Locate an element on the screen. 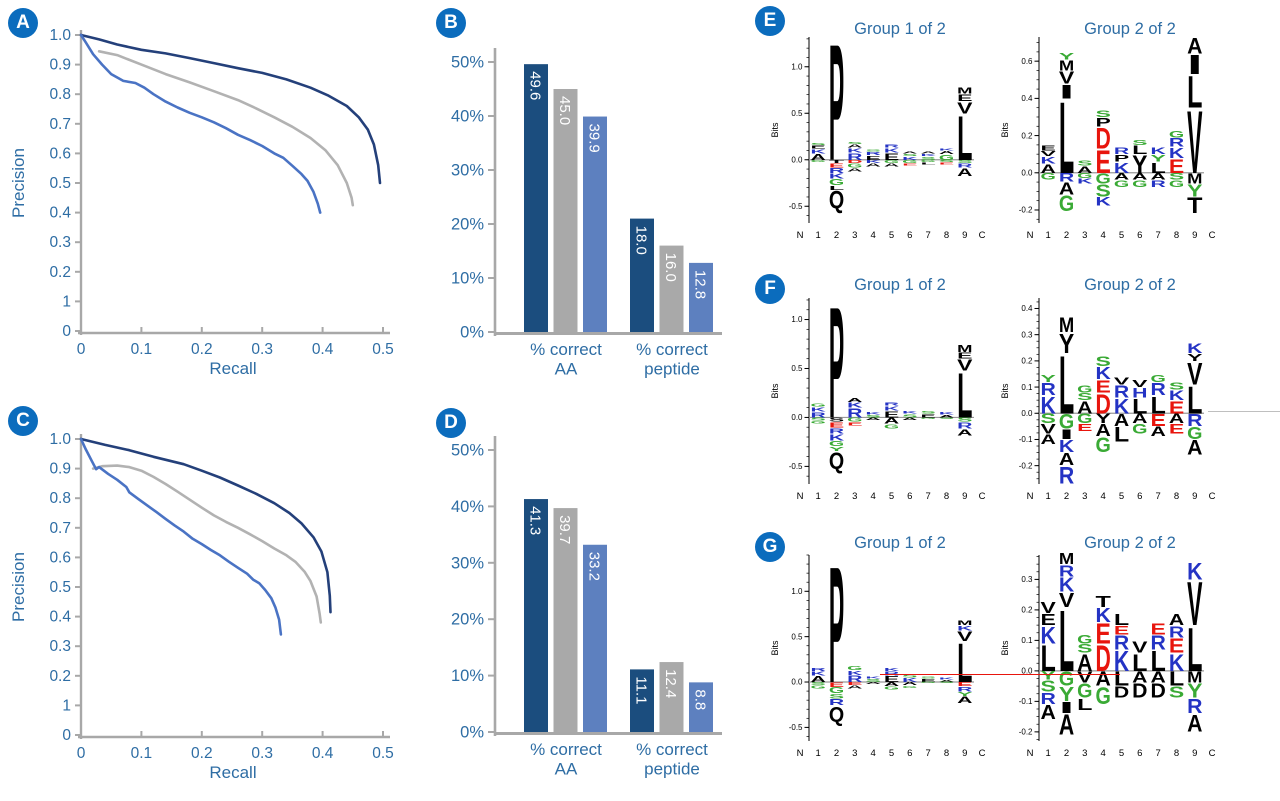 Image resolution: width=1280 pixels, height=801 pixels. panel-c-badge: C is located at coordinates (23, 421).